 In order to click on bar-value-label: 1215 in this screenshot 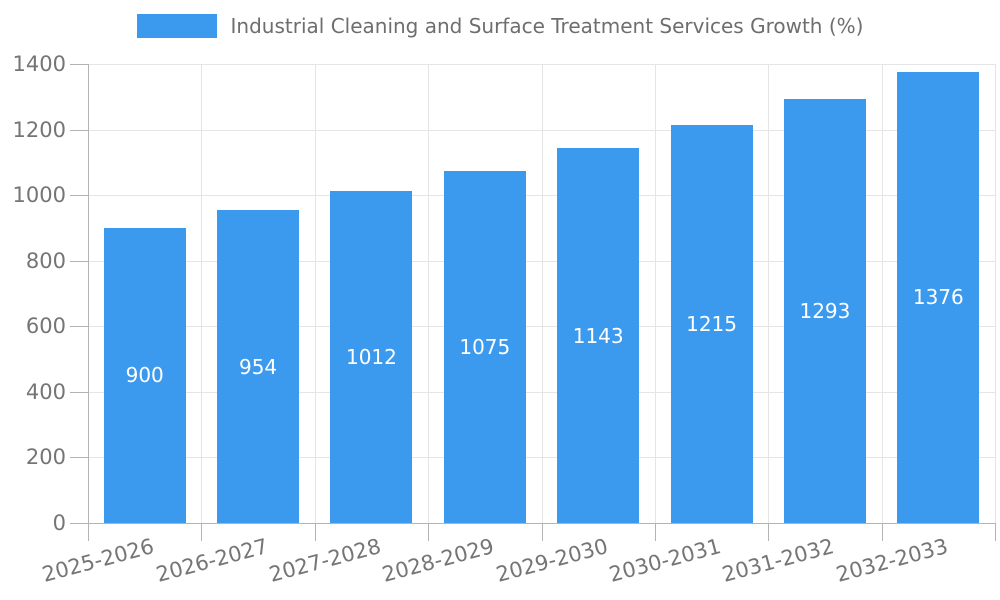, I will do `click(712, 323)`.